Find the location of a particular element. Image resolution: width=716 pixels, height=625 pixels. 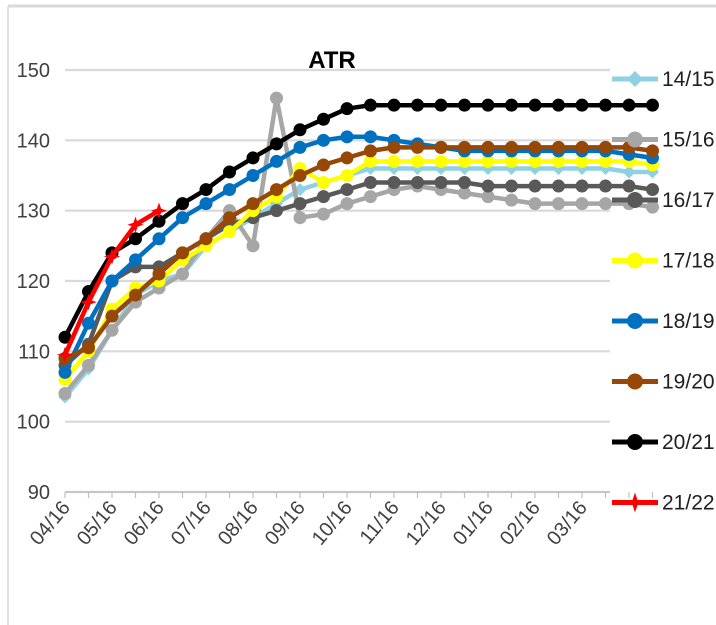

legend-label: 16/17 is located at coordinates (688, 200).